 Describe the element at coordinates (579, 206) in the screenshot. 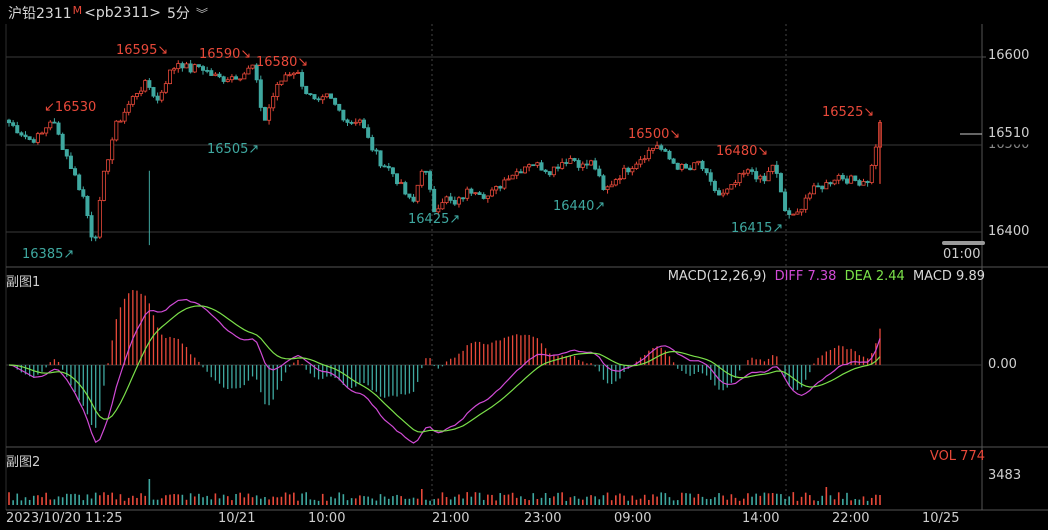

I see `low-annotation: 16440↗` at that location.